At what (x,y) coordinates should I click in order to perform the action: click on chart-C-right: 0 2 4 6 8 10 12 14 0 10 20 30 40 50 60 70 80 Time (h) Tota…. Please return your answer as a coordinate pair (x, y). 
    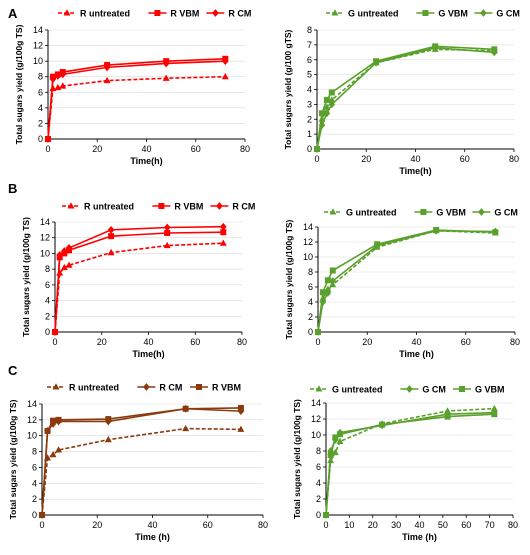
    Looking at the image, I should click on (405, 464).